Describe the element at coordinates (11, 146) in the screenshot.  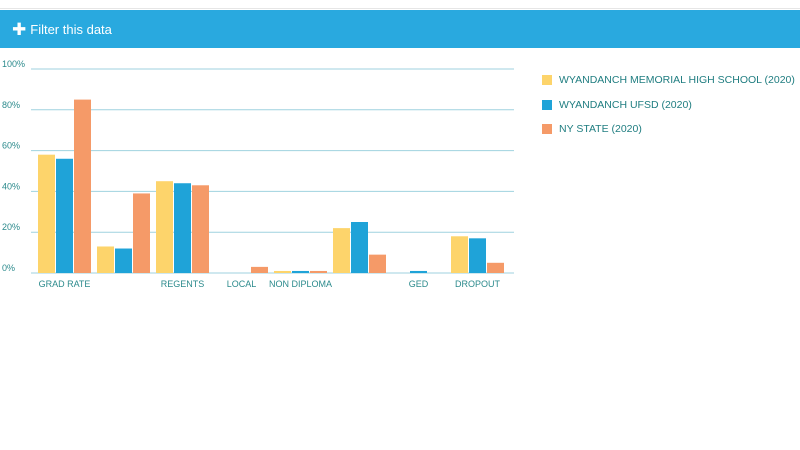
I see `y-tick-label: 60%` at that location.